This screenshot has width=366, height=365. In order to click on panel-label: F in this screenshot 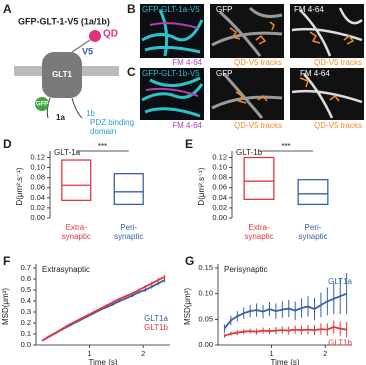, I will do `click(6, 261)`.